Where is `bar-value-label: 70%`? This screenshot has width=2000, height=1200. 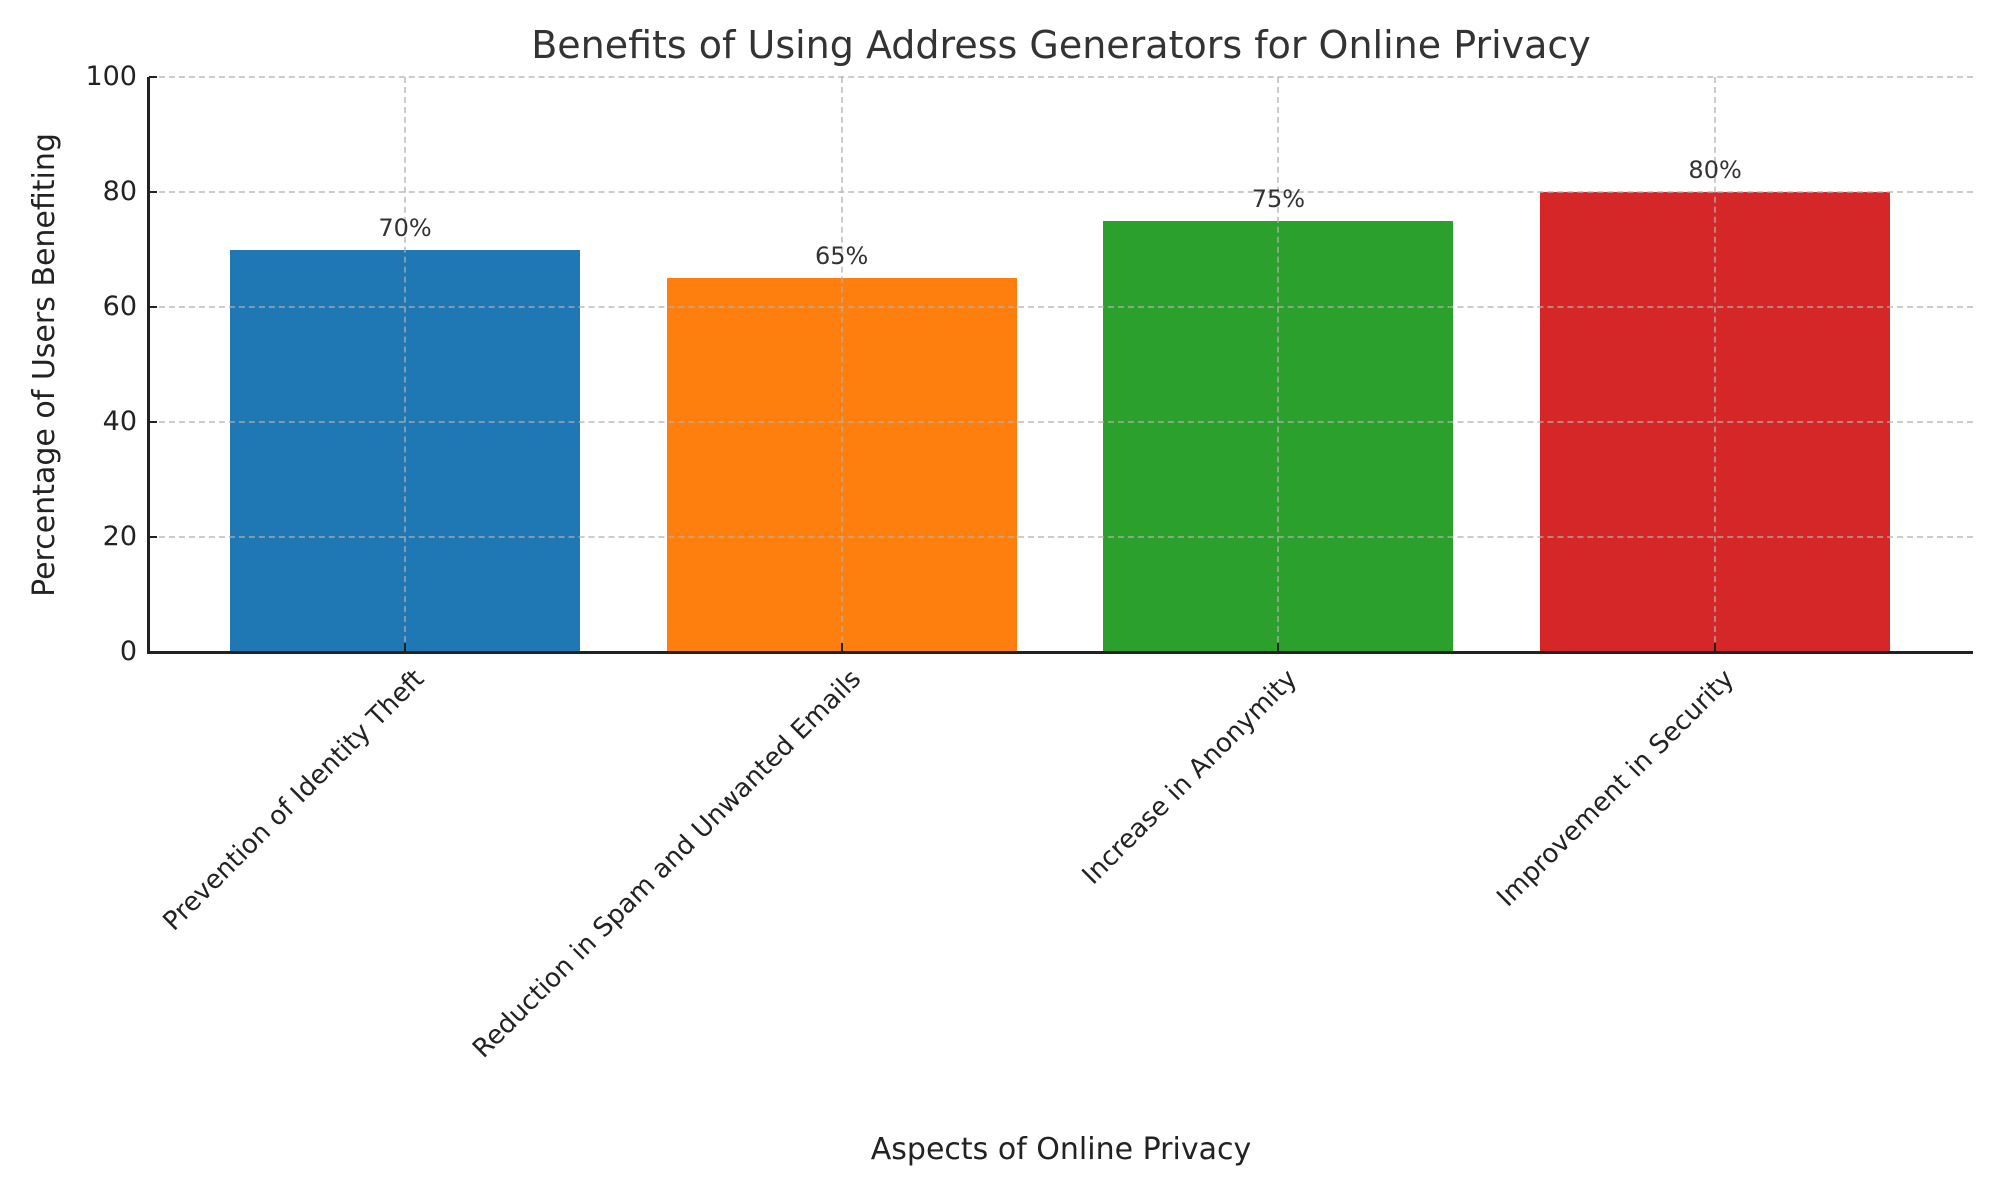
bar-value-label: 70% is located at coordinates (405, 227).